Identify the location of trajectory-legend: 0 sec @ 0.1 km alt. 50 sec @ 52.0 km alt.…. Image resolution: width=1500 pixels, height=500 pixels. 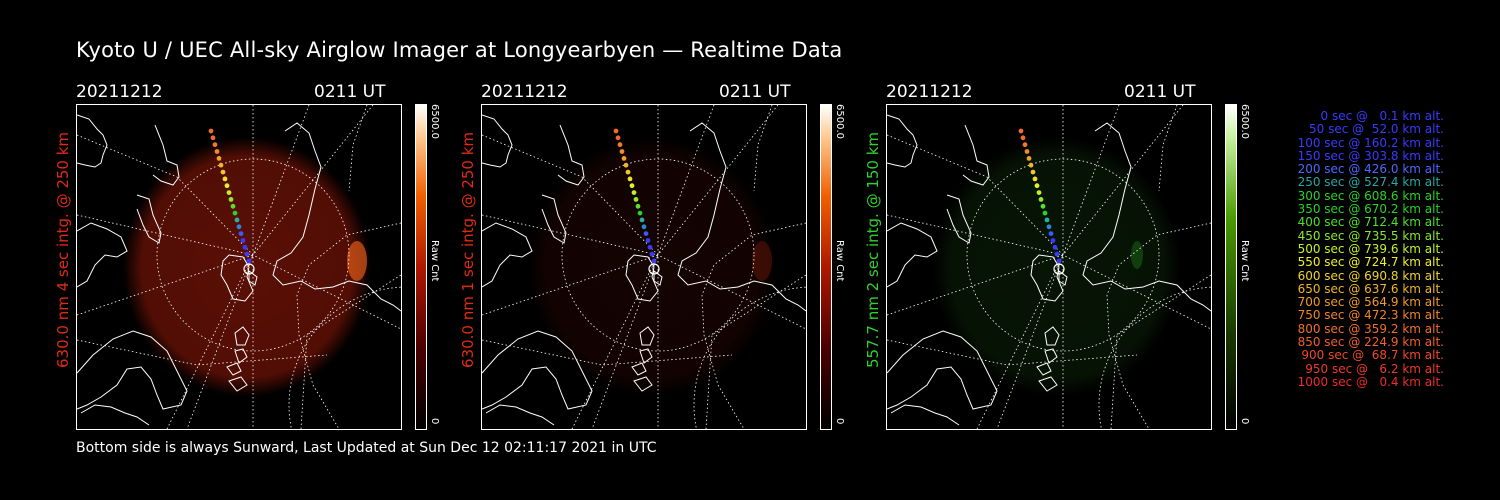
(1353, 249).